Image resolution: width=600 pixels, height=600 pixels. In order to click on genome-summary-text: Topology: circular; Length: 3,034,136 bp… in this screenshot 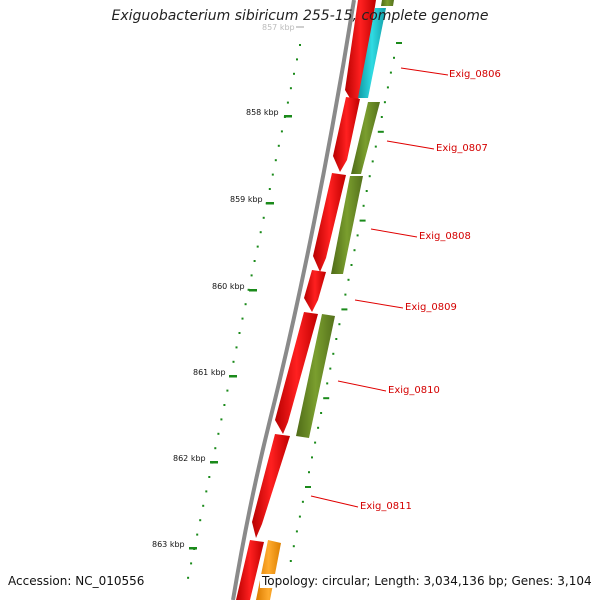, I will do `click(426, 581)`.